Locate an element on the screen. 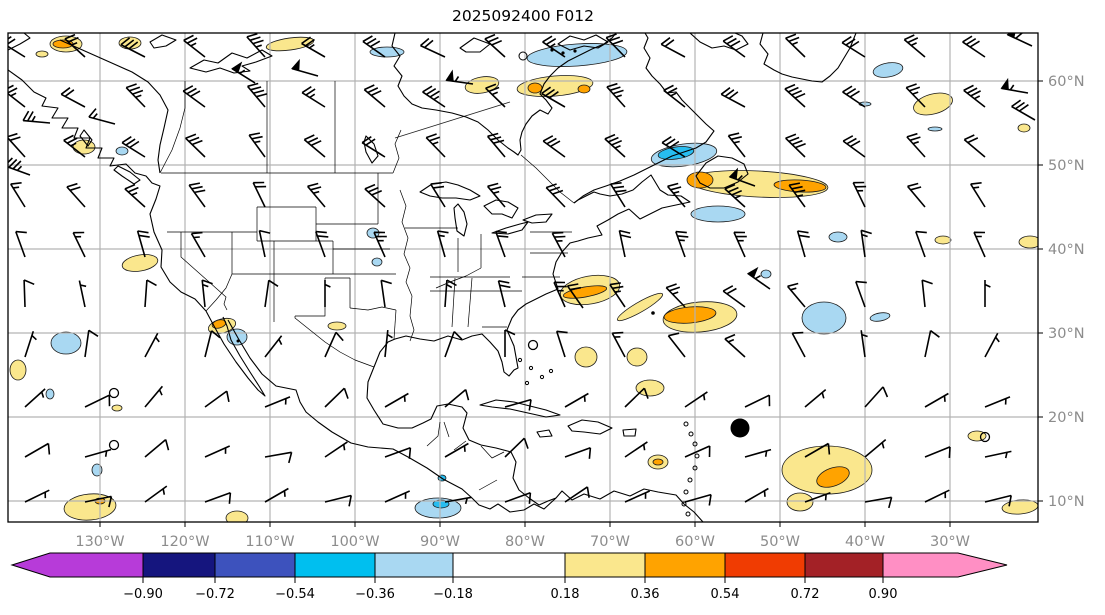  colorbar-tick-label: −0.90 is located at coordinates (143, 594).